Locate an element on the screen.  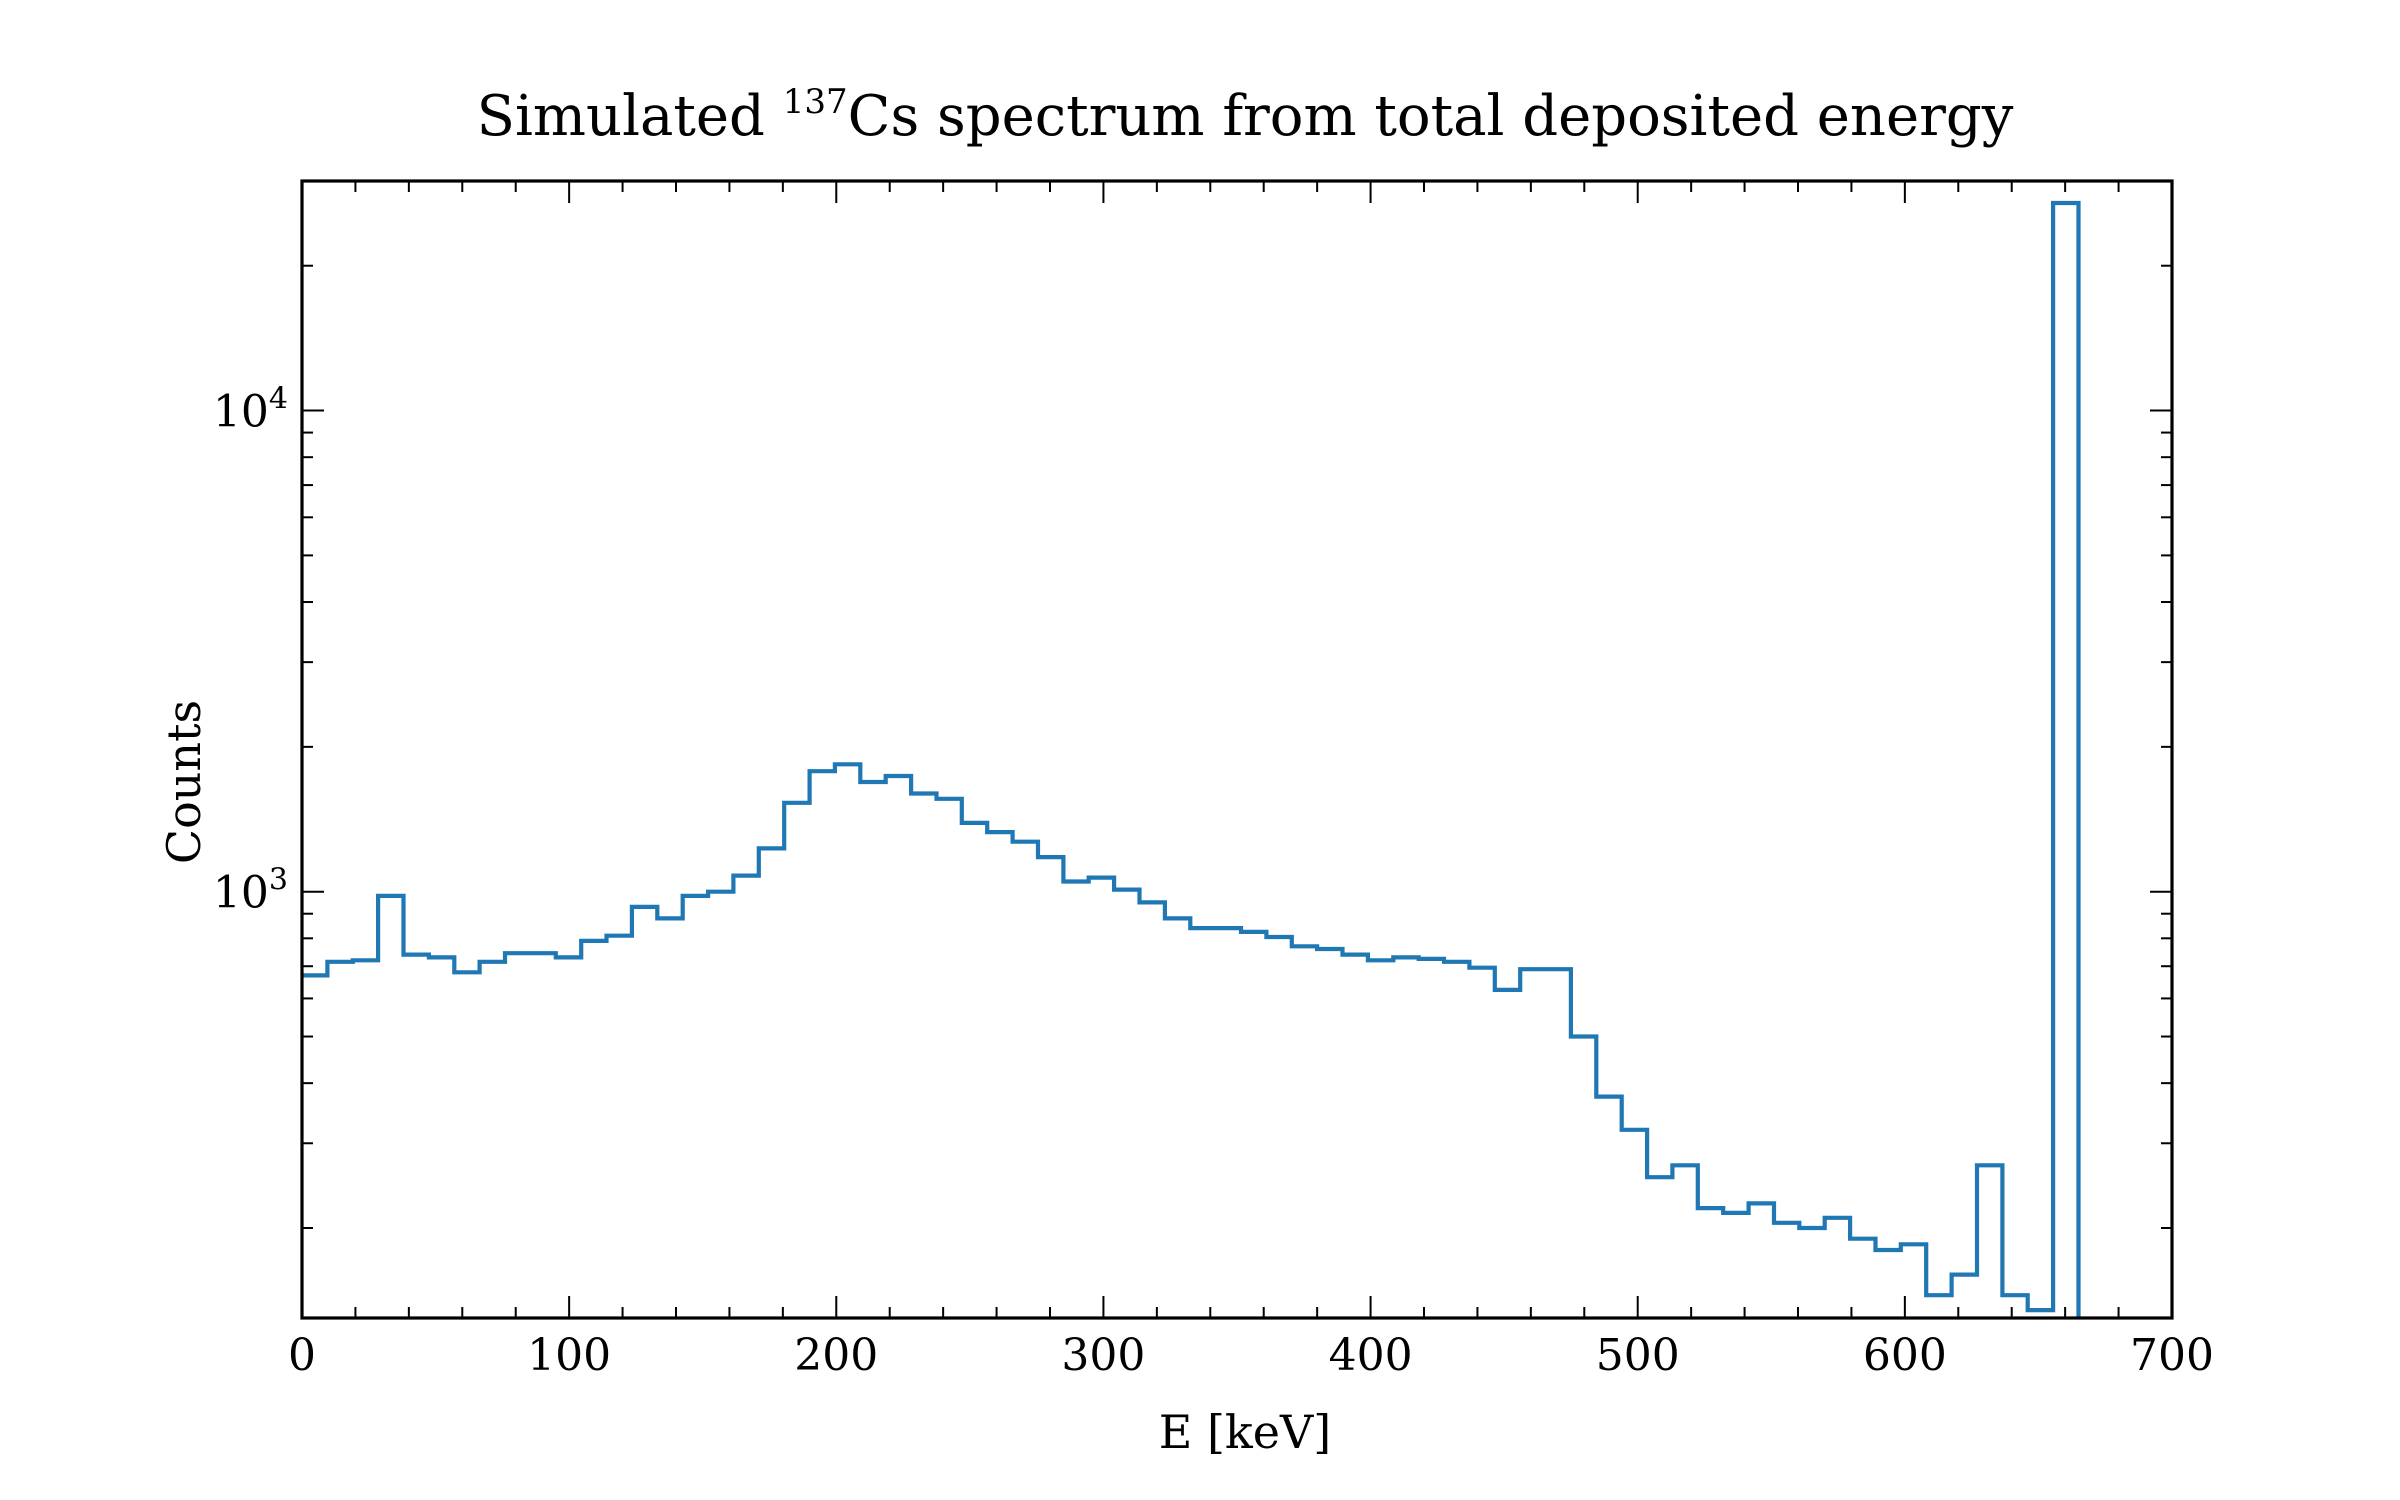
x-tick-label: 700 is located at coordinates (2172, 1355).